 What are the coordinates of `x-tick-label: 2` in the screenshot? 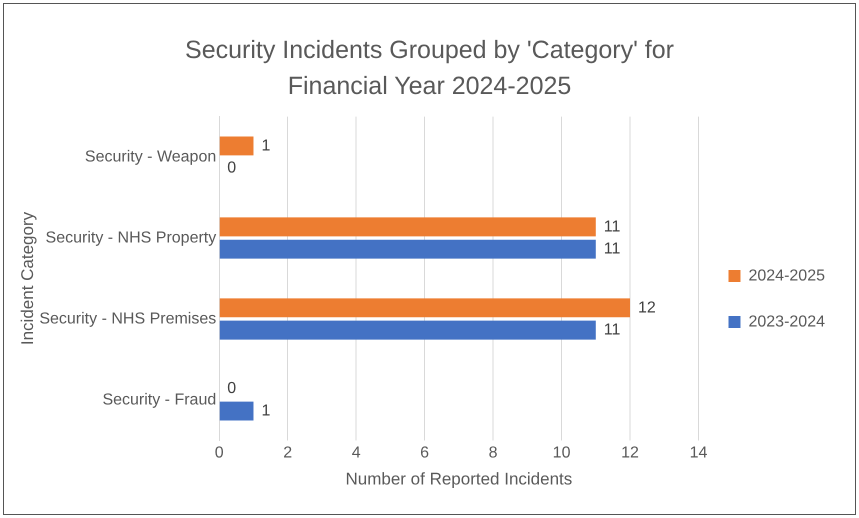 It's located at (287, 453).